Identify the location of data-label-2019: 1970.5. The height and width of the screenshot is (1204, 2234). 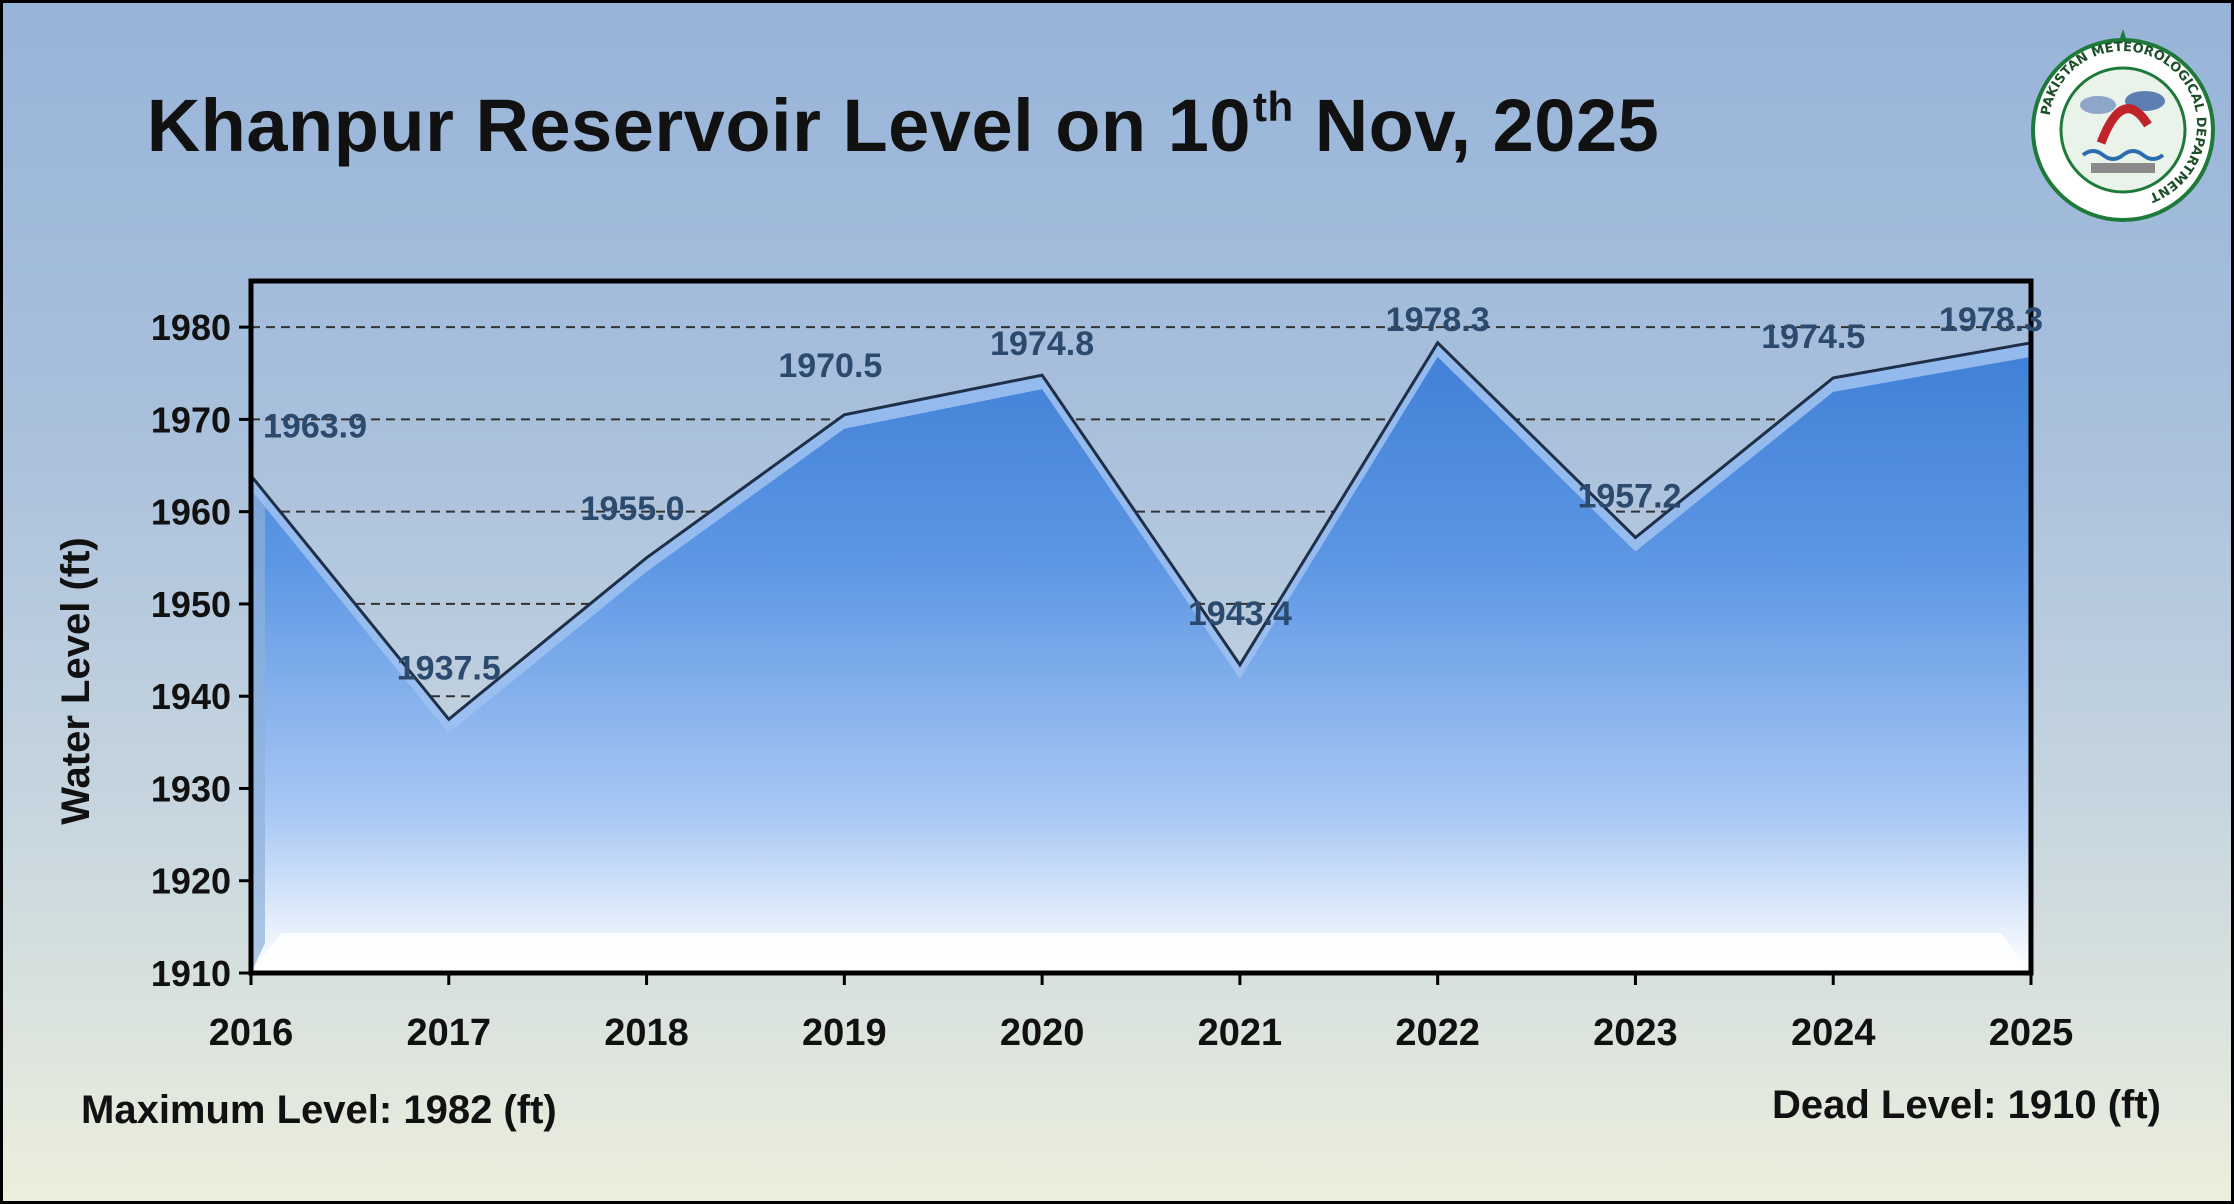
(830, 366).